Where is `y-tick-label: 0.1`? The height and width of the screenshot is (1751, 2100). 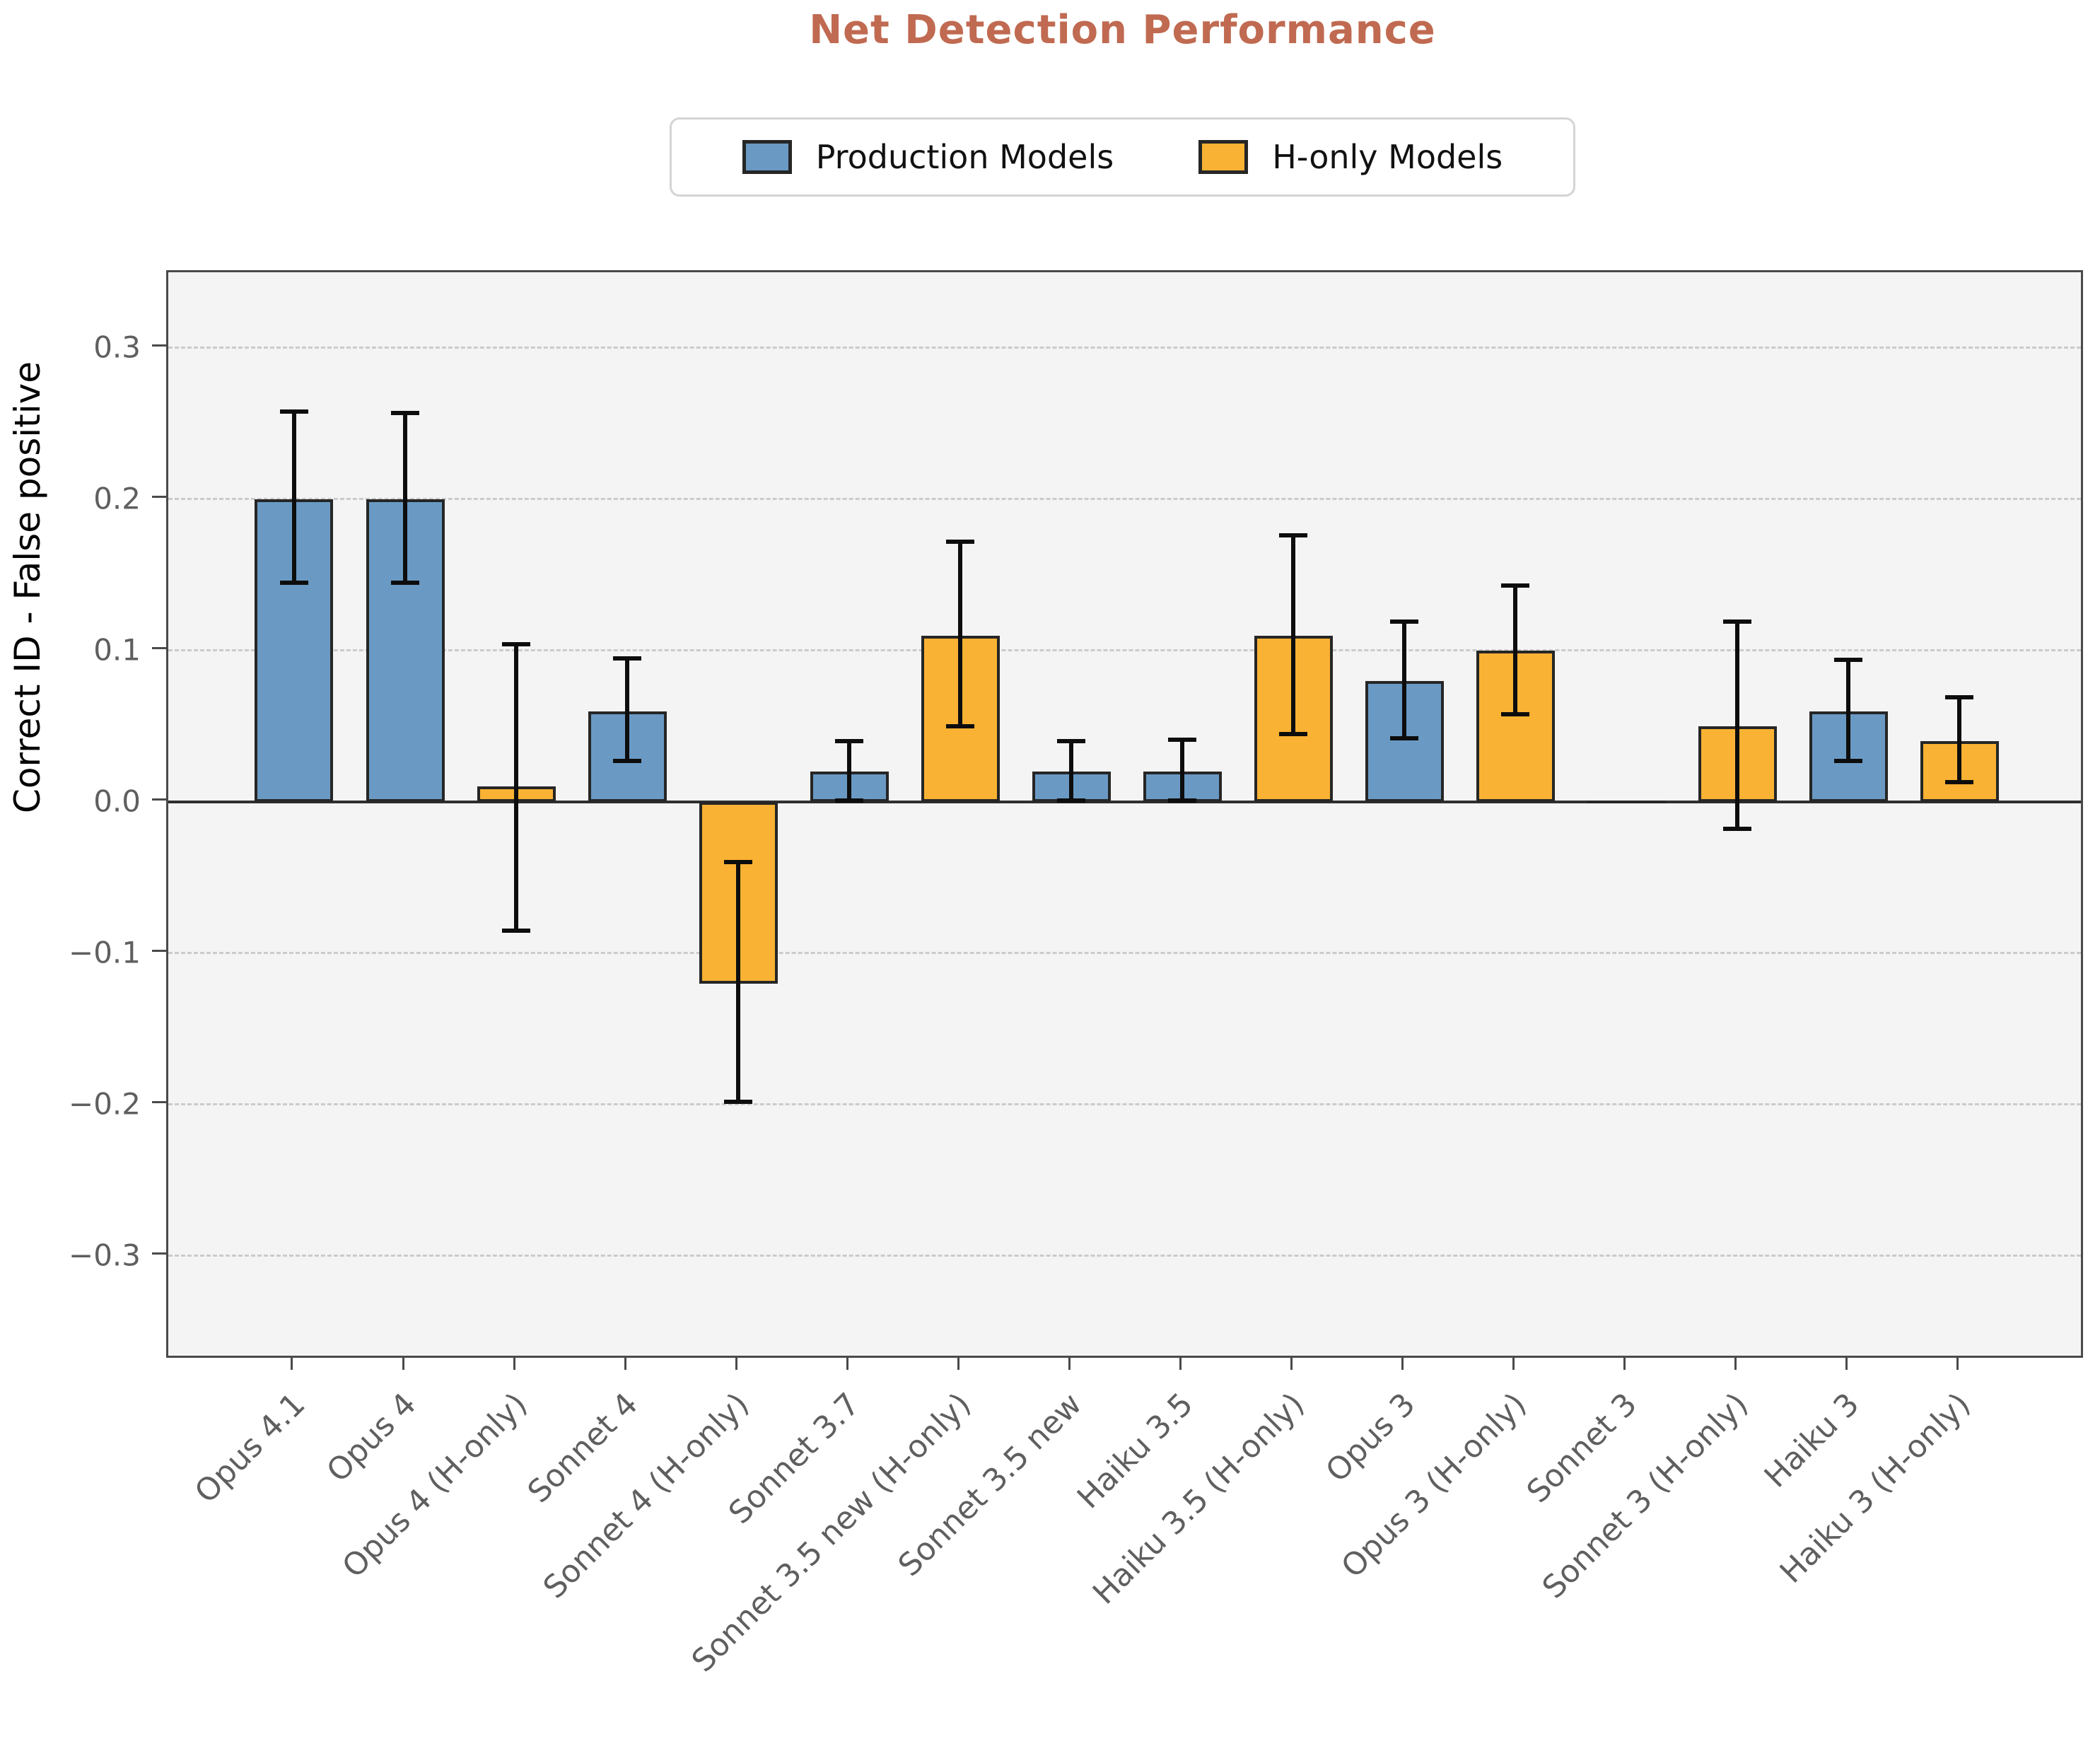
y-tick-label: 0.1 is located at coordinates (117, 650).